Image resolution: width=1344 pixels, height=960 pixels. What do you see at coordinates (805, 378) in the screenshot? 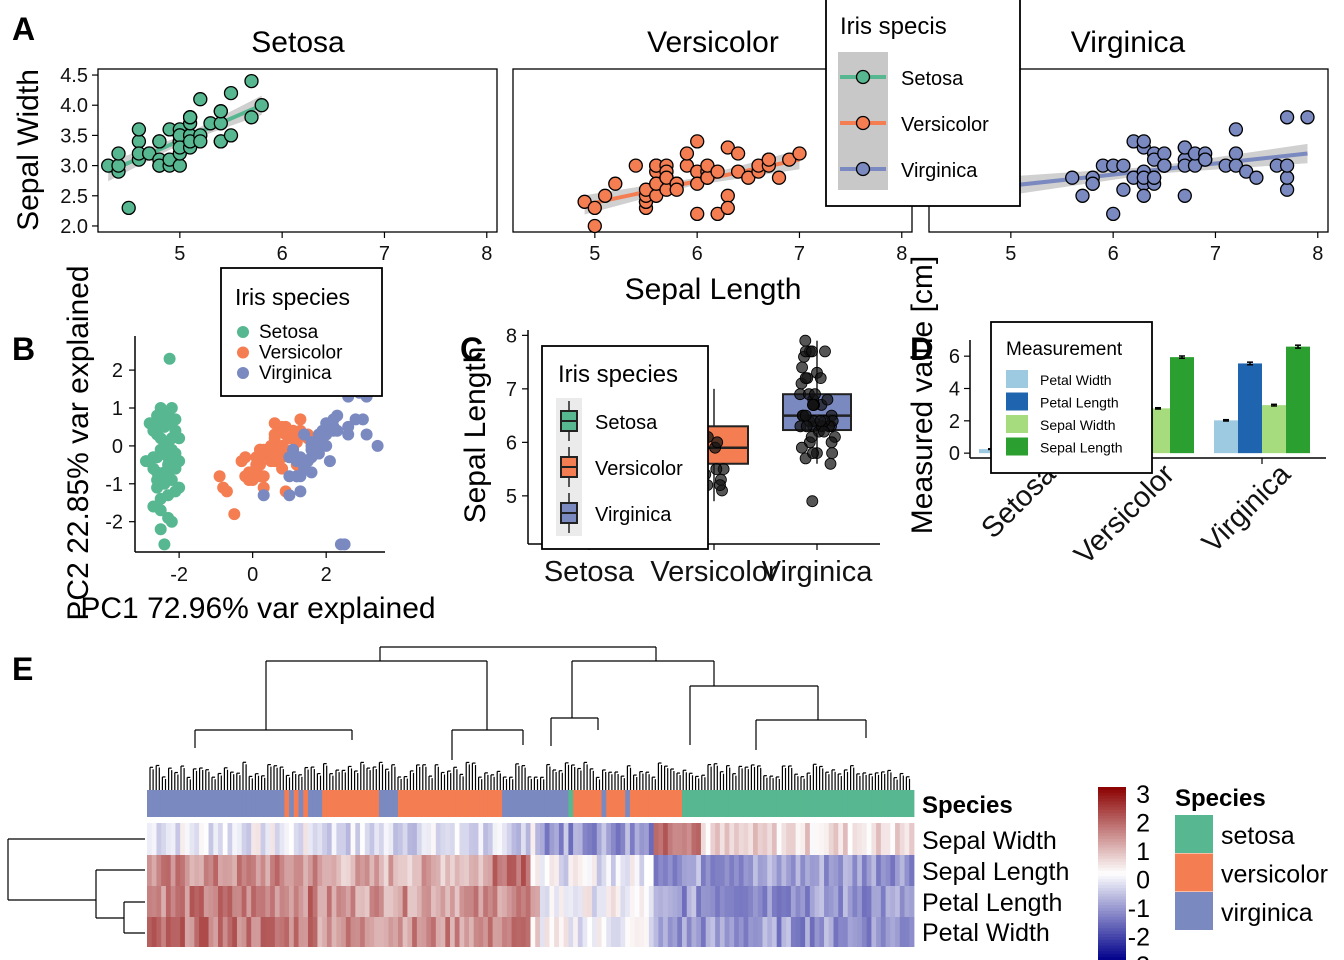
I see `jitter-point` at bounding box center [805, 378].